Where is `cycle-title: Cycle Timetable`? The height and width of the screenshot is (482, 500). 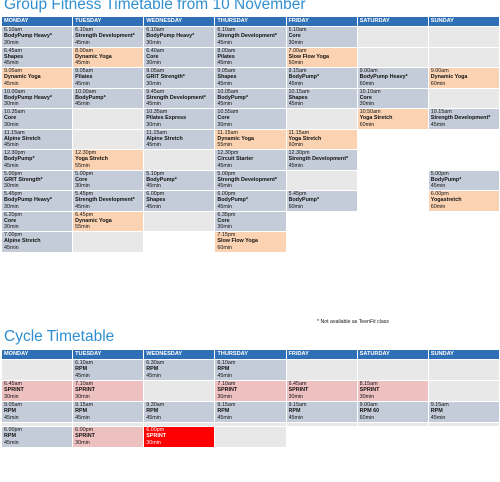
cycle-title: Cycle Timetable is located at coordinates (59, 336).